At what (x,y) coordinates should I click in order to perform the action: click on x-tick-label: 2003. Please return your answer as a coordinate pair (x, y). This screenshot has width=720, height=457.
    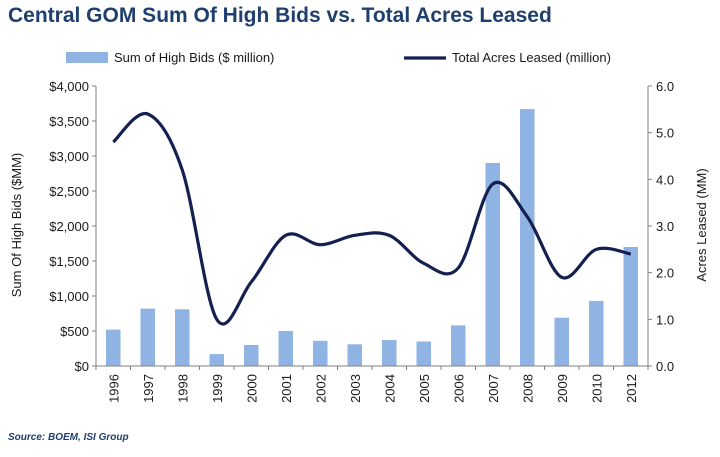
    Looking at the image, I should click on (355, 388).